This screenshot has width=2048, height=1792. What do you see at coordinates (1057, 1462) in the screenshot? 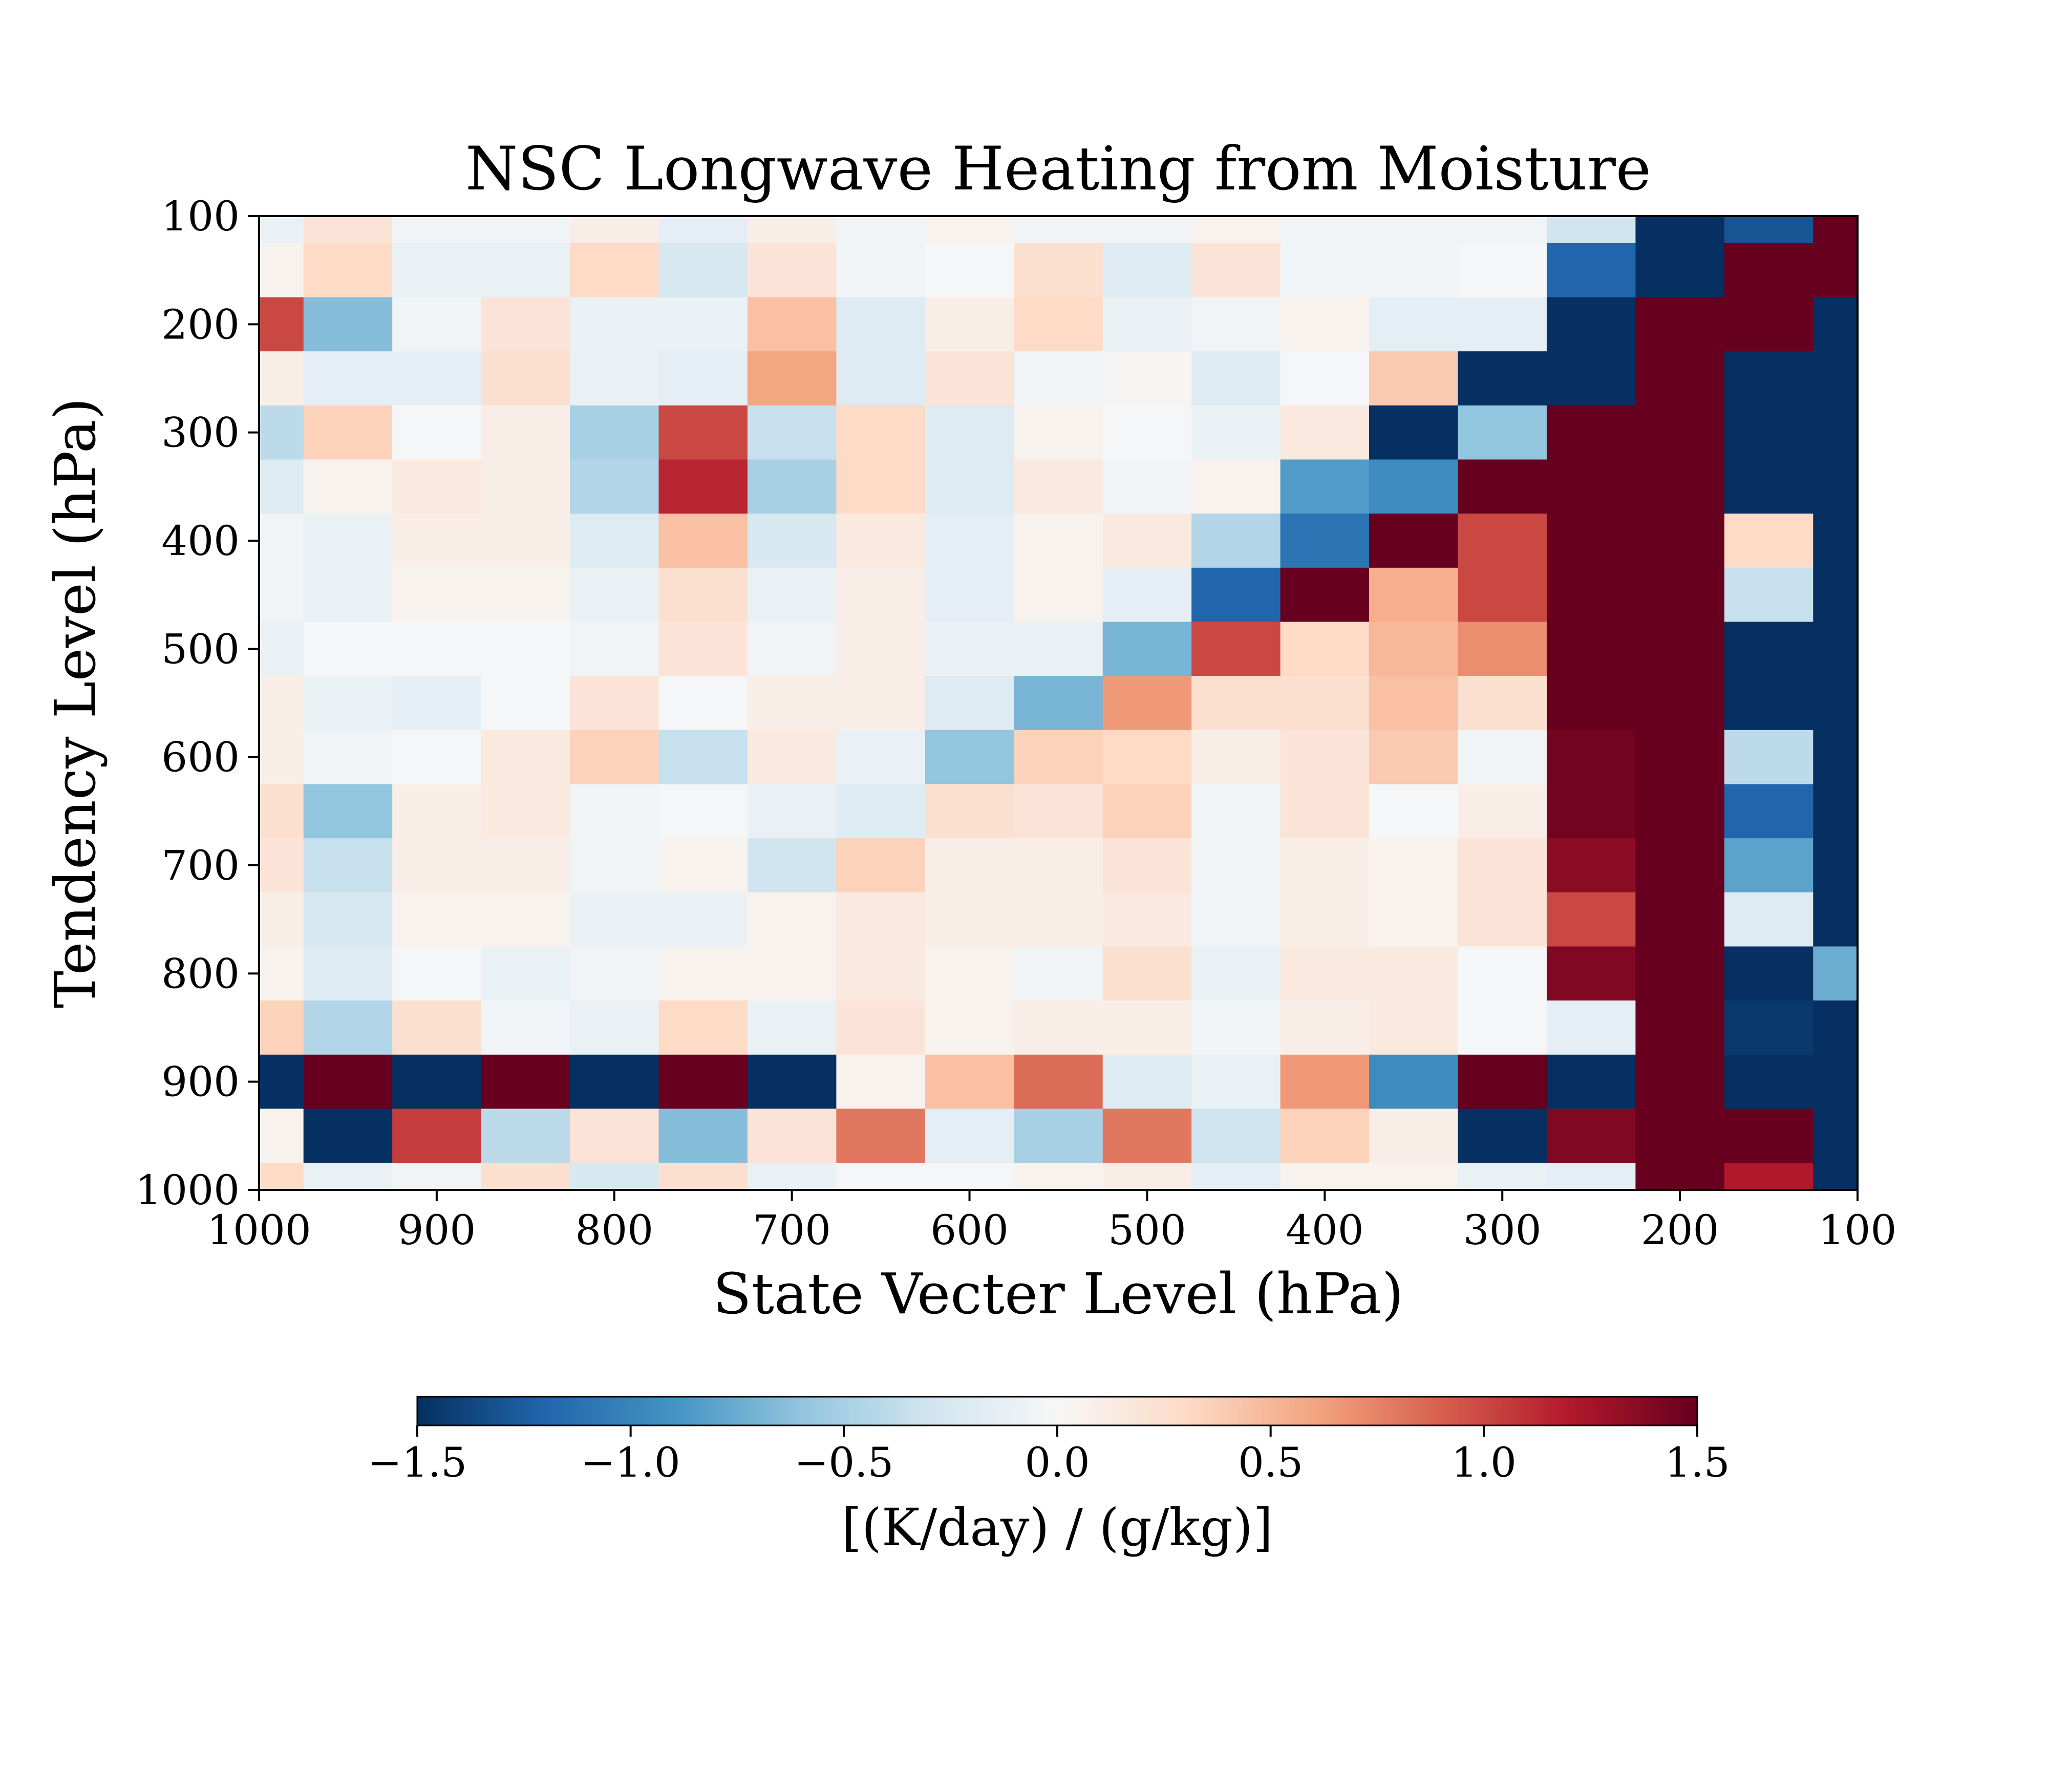
I see `colorbar-tick-label: 0.0` at bounding box center [1057, 1462].